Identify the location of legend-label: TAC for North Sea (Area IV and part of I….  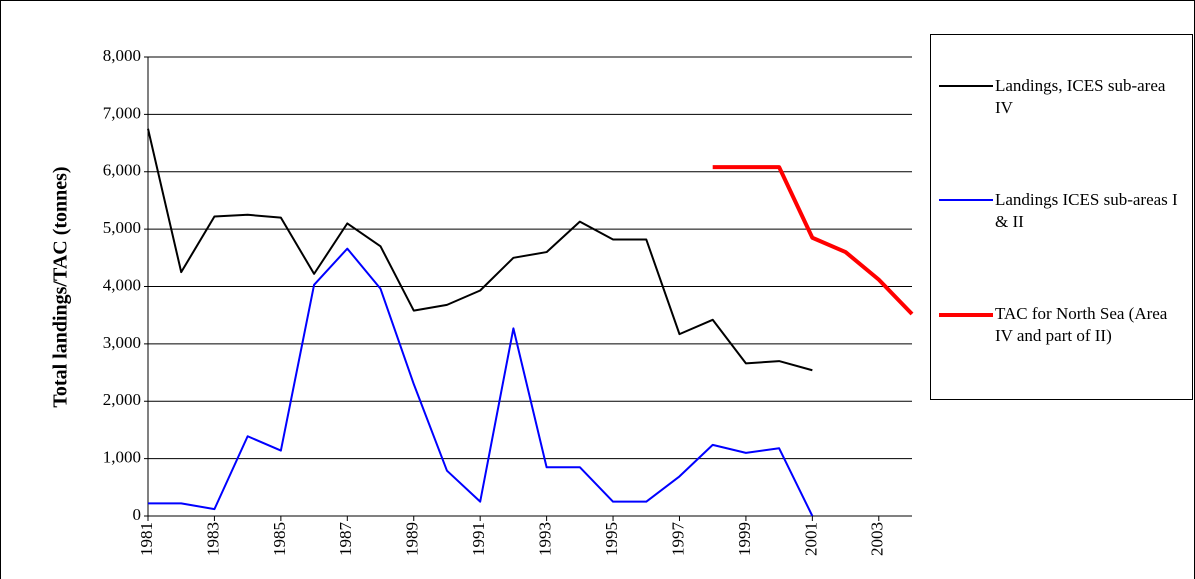
(1081, 324).